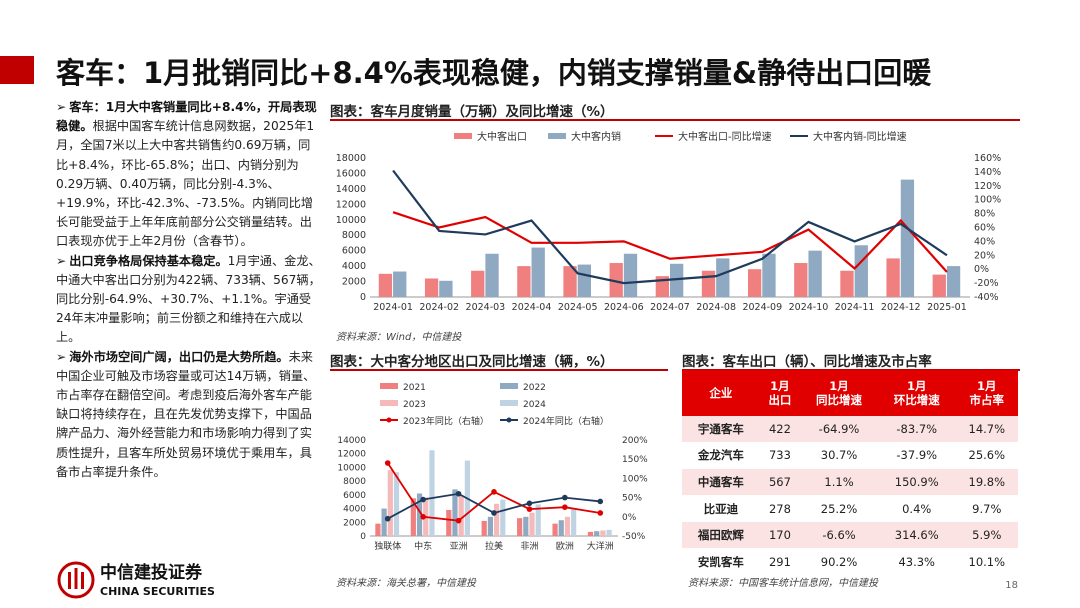  I want to click on y-right-tick: 120%, so click(987, 186).